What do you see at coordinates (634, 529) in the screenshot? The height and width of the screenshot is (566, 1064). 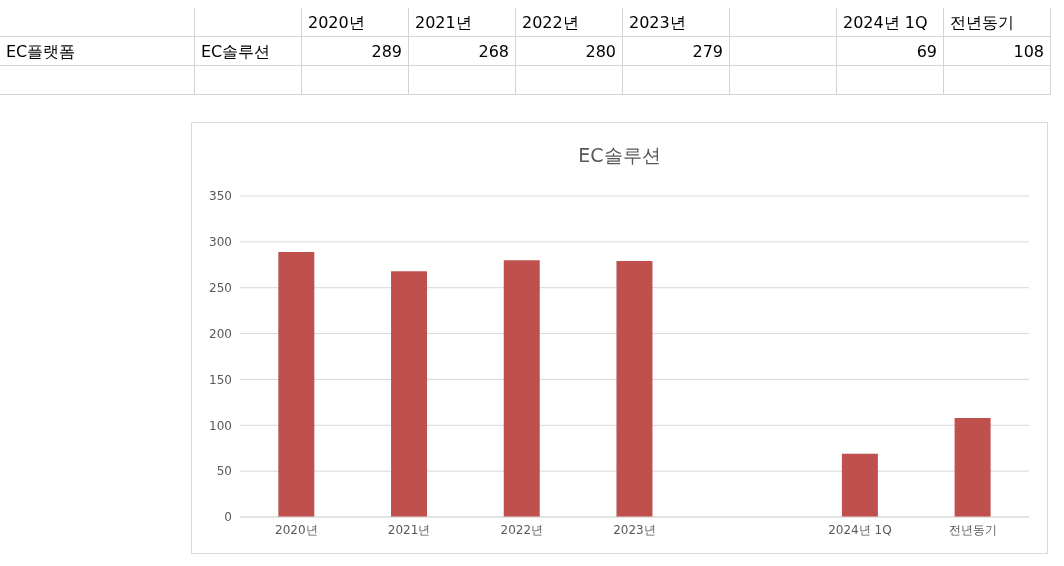 I see `x-tick-label: 2023년` at bounding box center [634, 529].